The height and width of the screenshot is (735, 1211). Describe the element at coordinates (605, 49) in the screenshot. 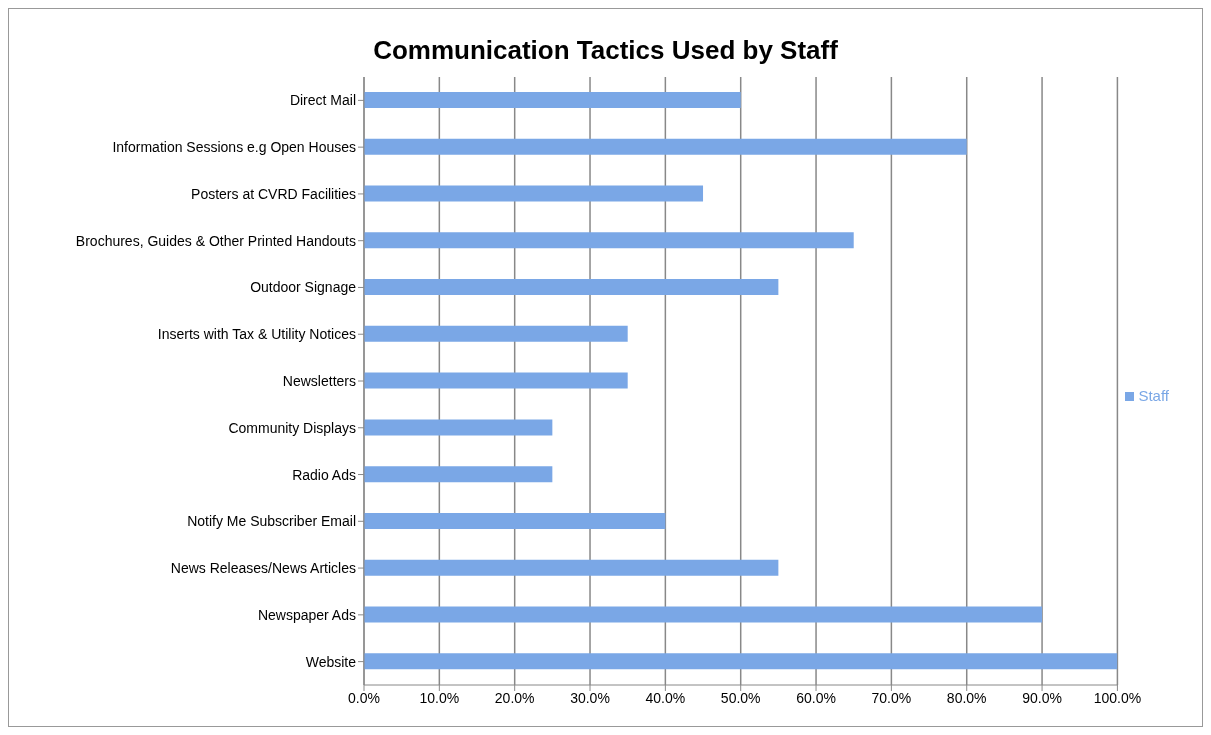

I see `chart-title: Communication Tactics Used by Staff` at that location.